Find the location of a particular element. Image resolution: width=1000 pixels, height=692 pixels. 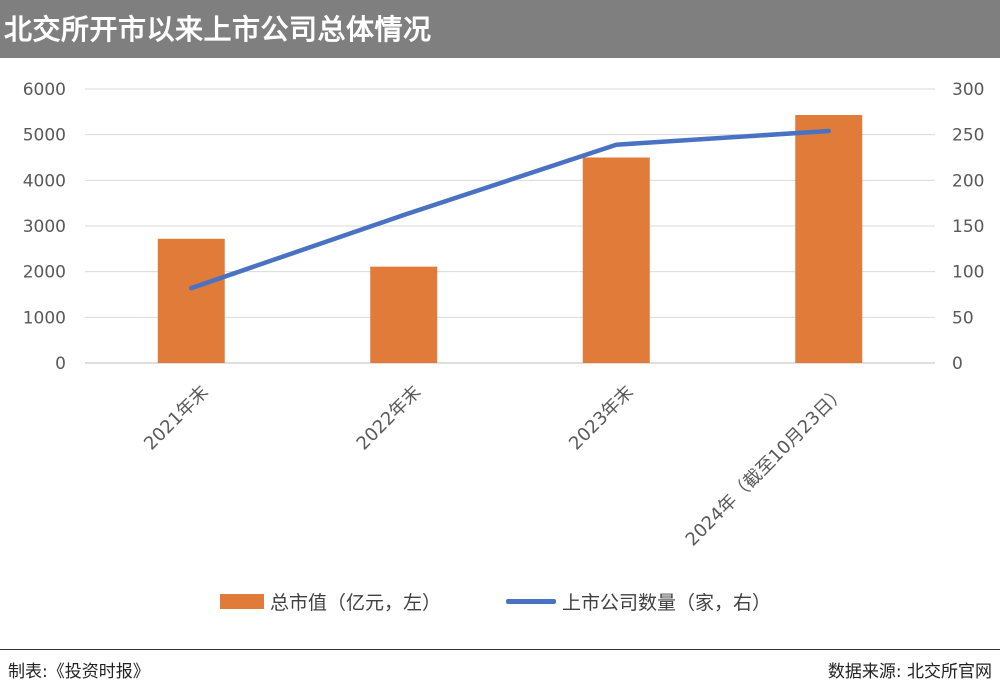

y-right-tick-label: 100 is located at coordinates (968, 273).